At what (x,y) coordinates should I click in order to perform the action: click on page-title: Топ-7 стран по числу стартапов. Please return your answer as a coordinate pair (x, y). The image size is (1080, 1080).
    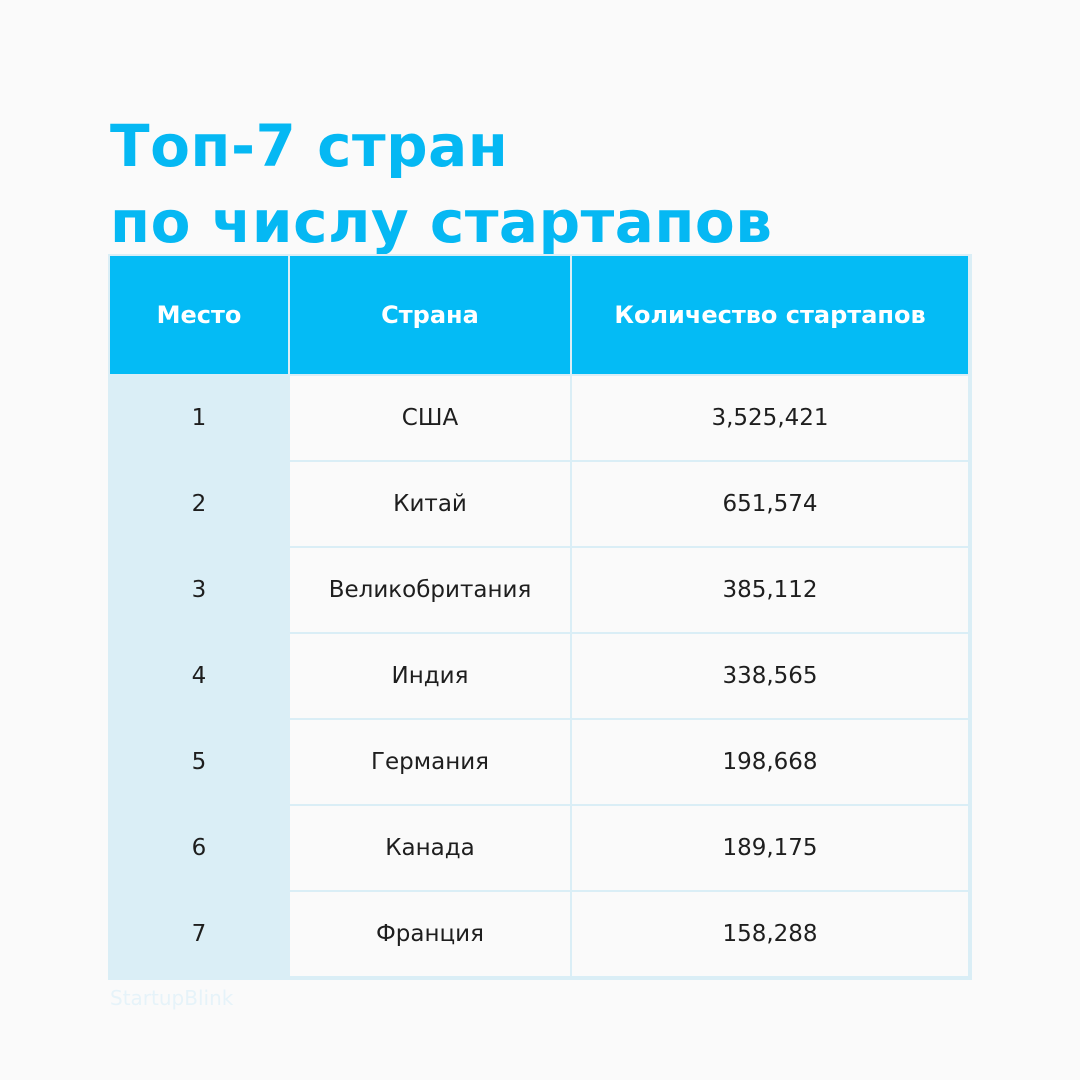
    Looking at the image, I should click on (441, 184).